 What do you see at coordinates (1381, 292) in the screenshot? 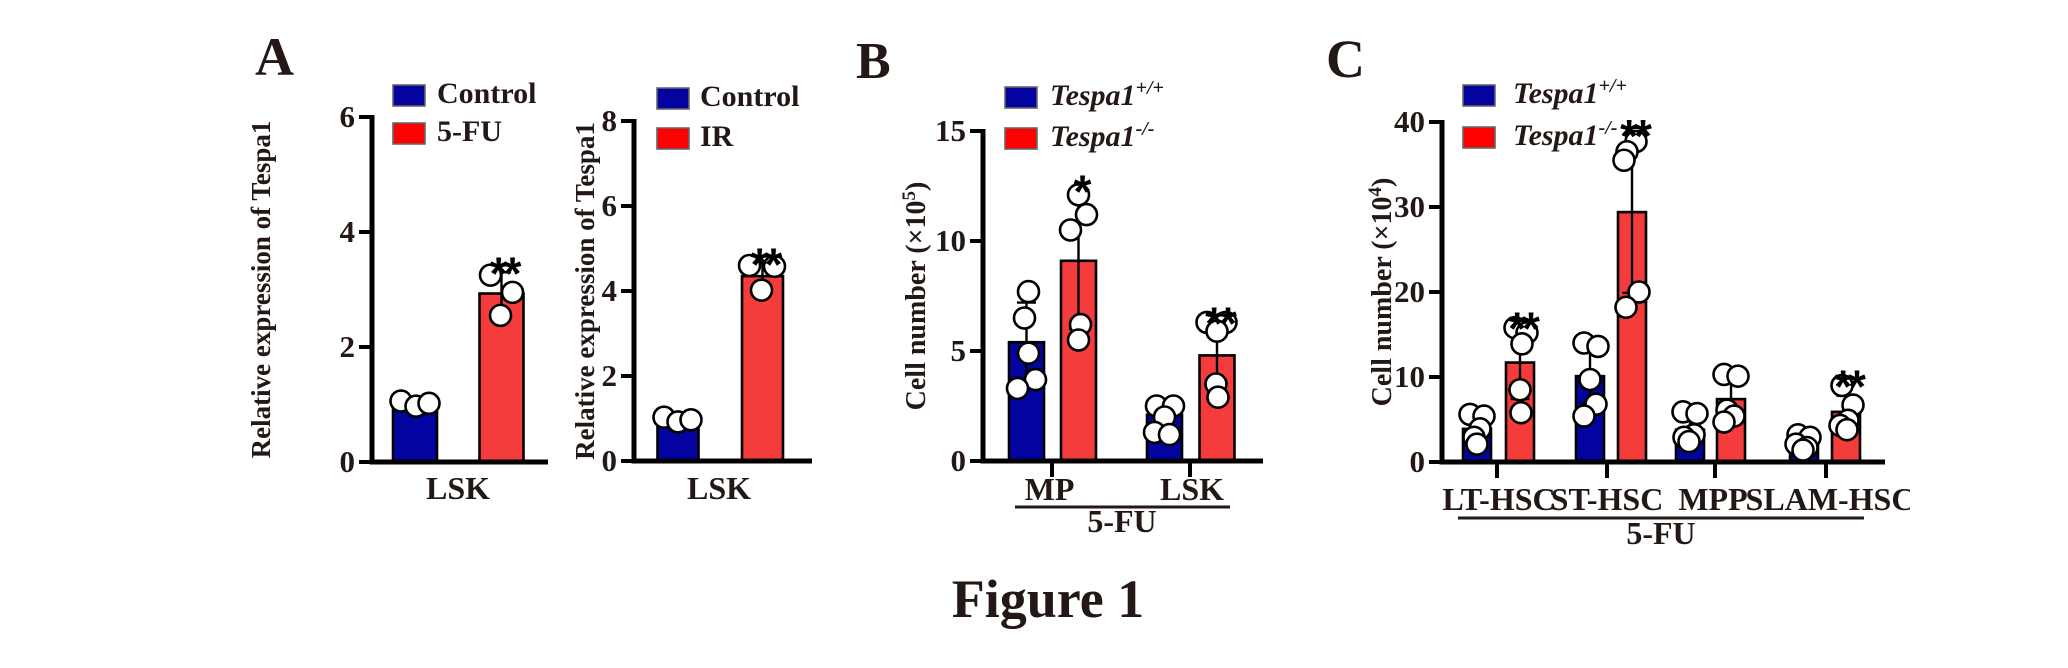
I see `y-axis-title: Cell number (×104)` at bounding box center [1381, 292].